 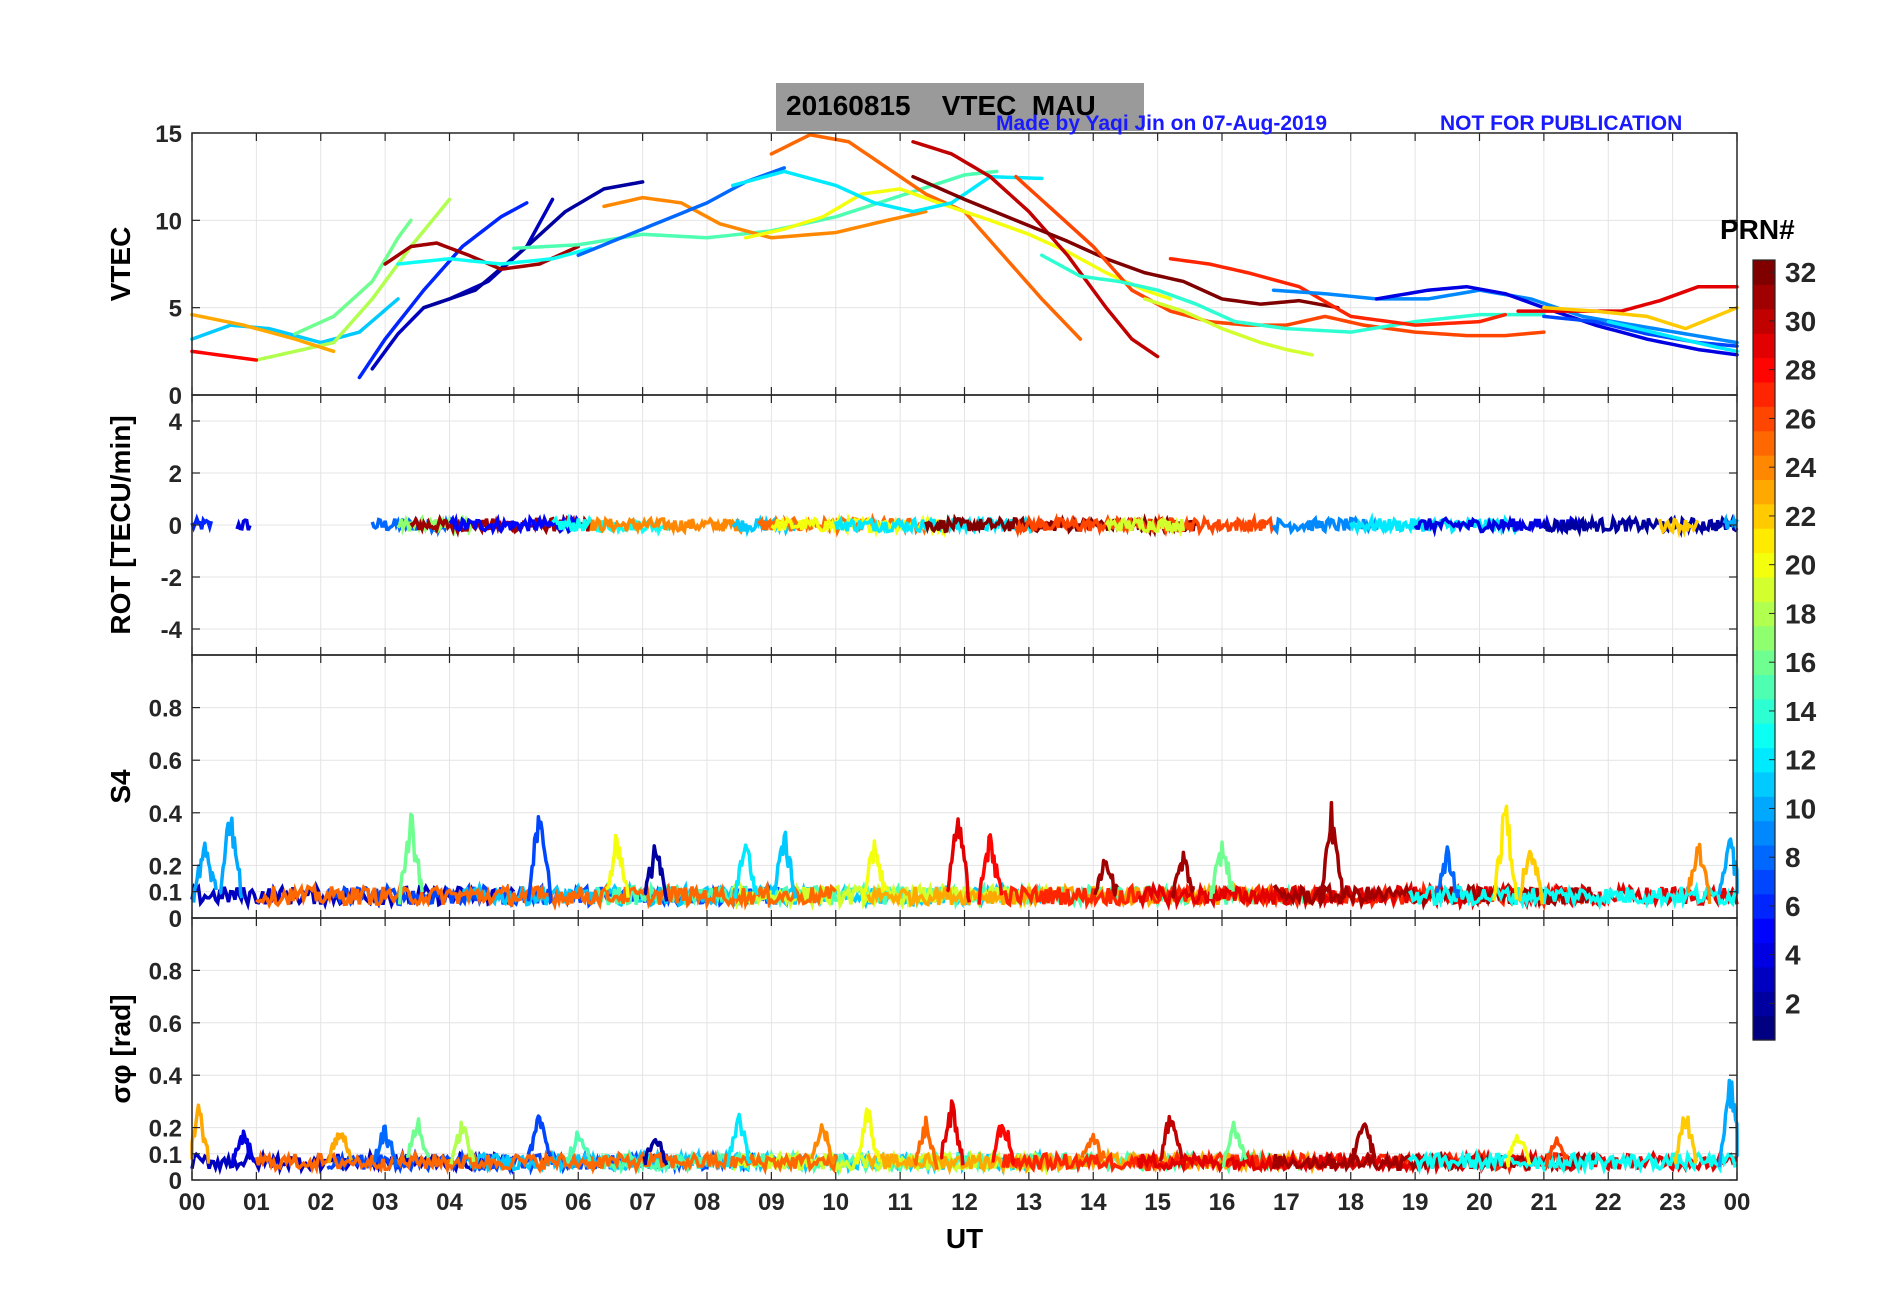 What do you see at coordinates (1793, 1003) in the screenshot?
I see `colorbar-tick-label: 2` at bounding box center [1793, 1003].